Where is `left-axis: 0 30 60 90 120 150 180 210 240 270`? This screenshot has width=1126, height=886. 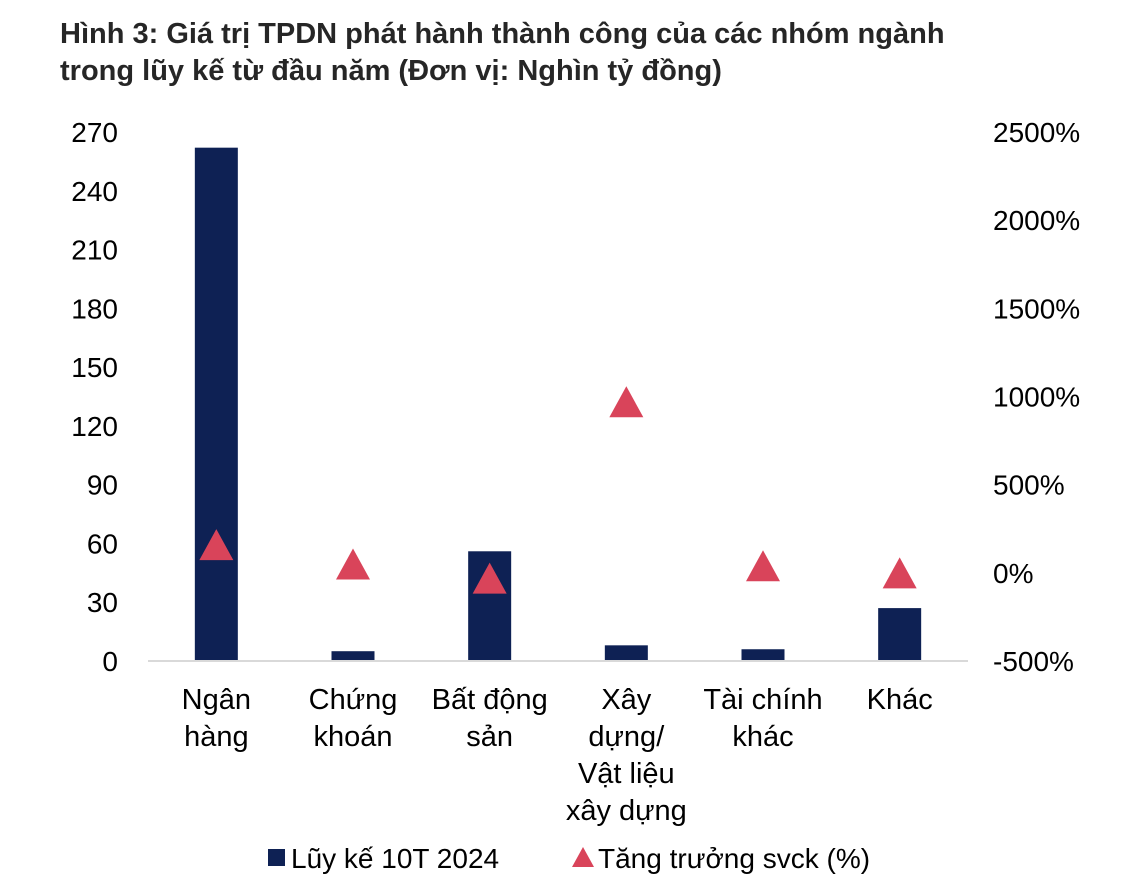
left-axis: 0 30 60 90 120 150 180 210 240 270 is located at coordinates (94, 397).